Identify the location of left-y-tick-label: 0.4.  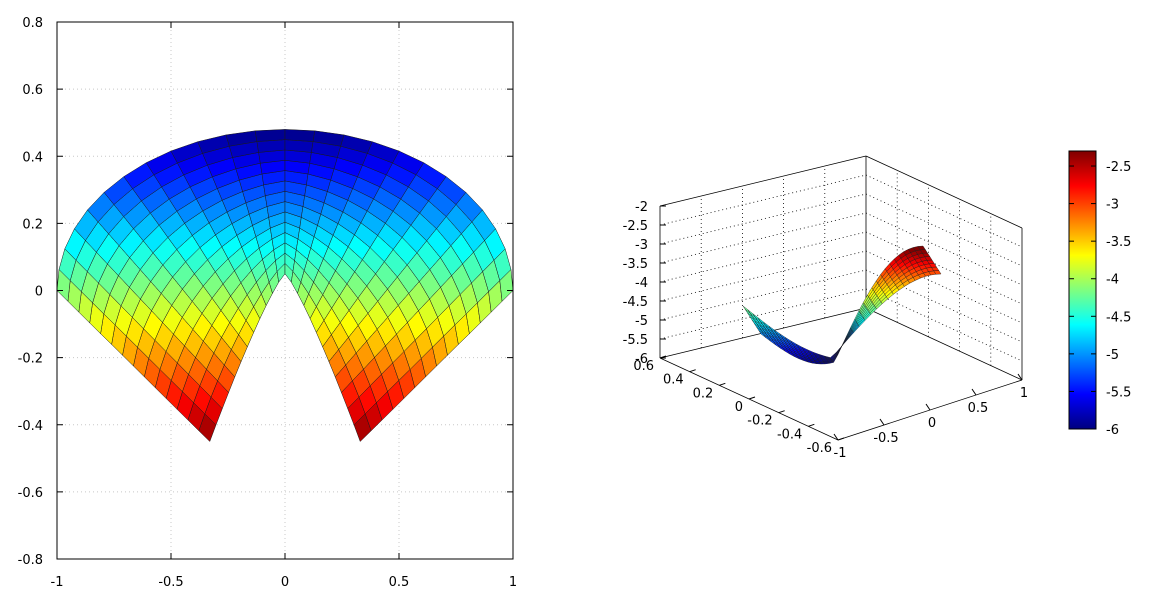
(32, 157).